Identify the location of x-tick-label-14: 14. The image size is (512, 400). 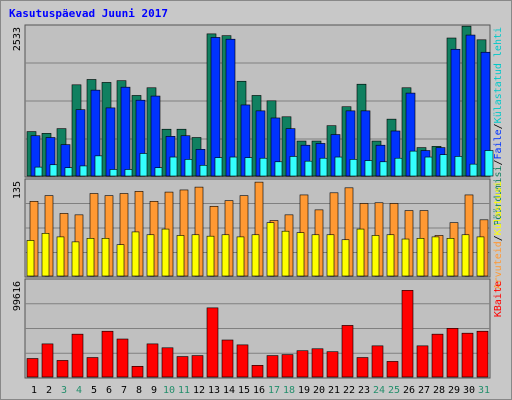
(229, 390).